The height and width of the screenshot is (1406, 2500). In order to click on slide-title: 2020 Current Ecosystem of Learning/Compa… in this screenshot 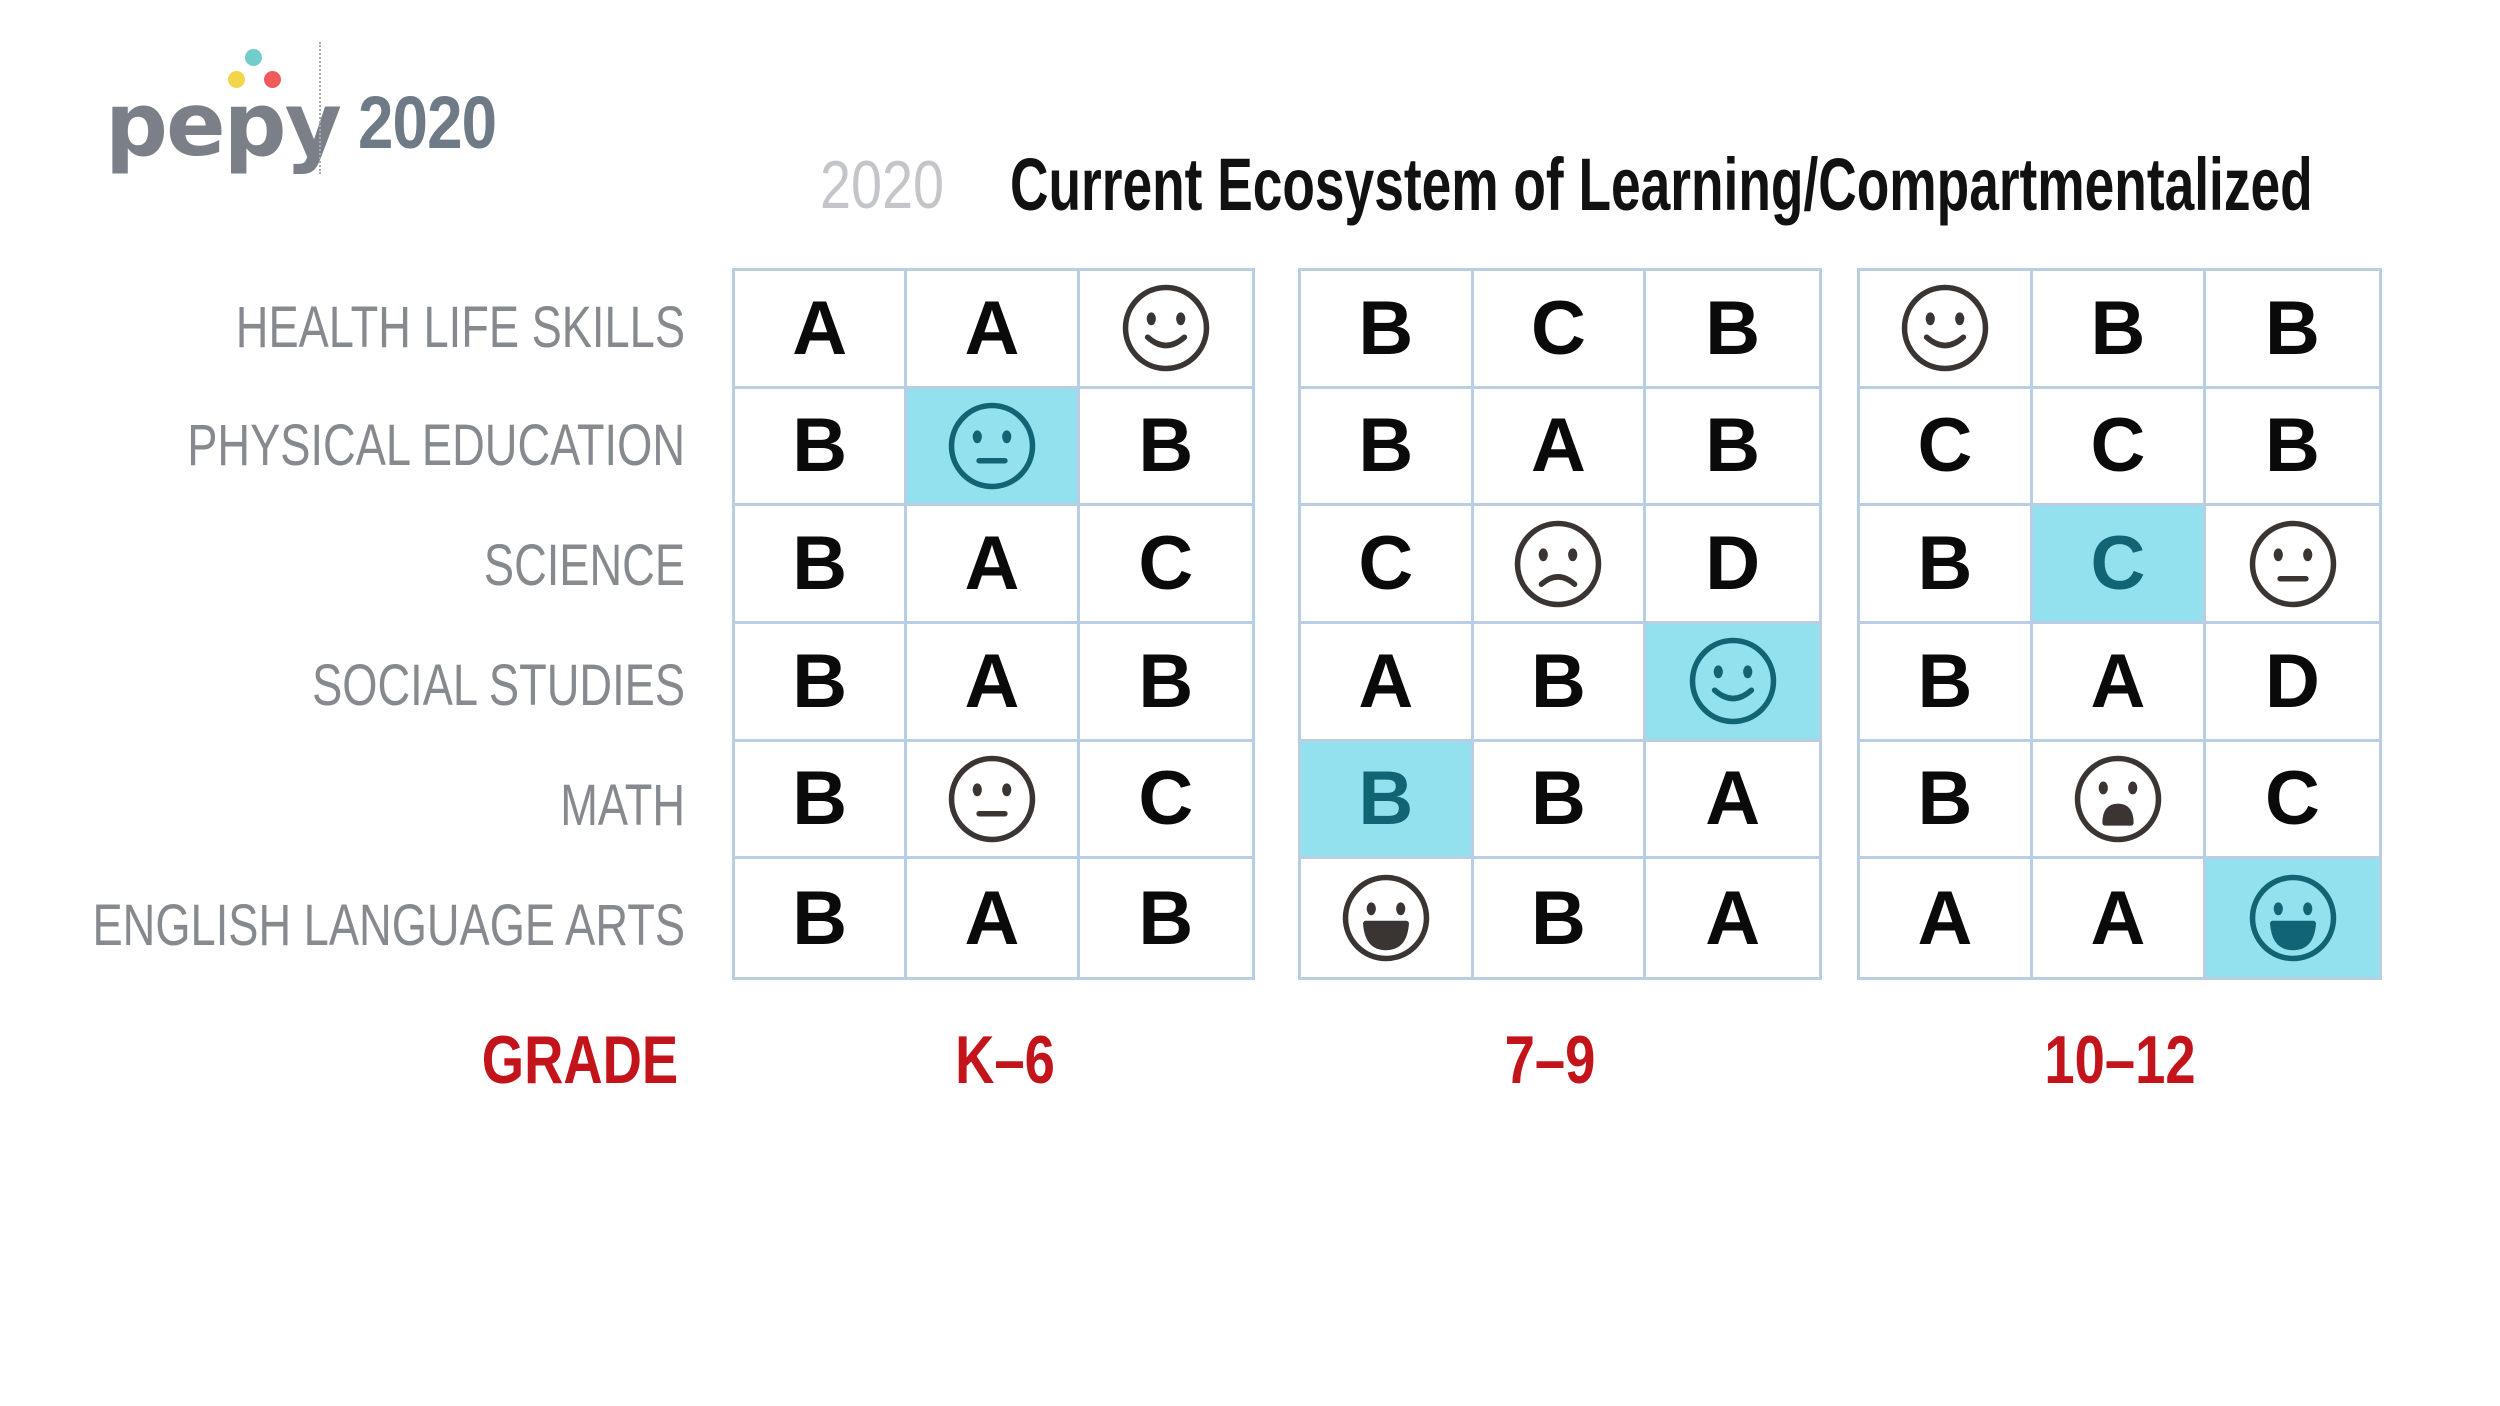, I will do `click(1610, 185)`.